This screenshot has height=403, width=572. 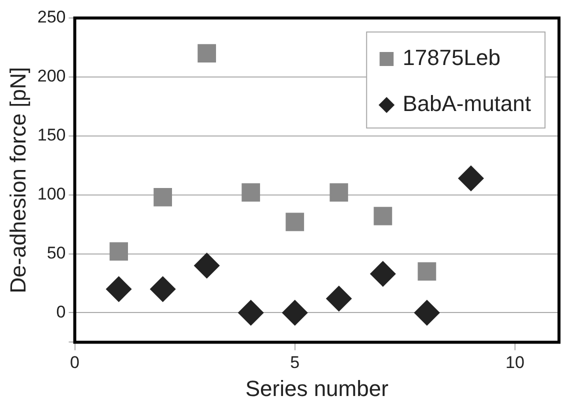 I want to click on y-axis-title: De-adhesion force [pN], so click(x=17, y=180).